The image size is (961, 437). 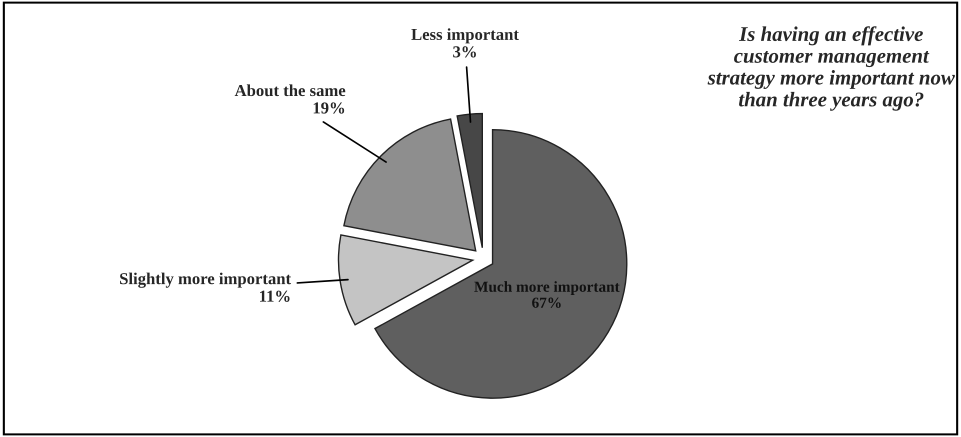 What do you see at coordinates (546, 303) in the screenshot?
I see `data-label: 67%` at bounding box center [546, 303].